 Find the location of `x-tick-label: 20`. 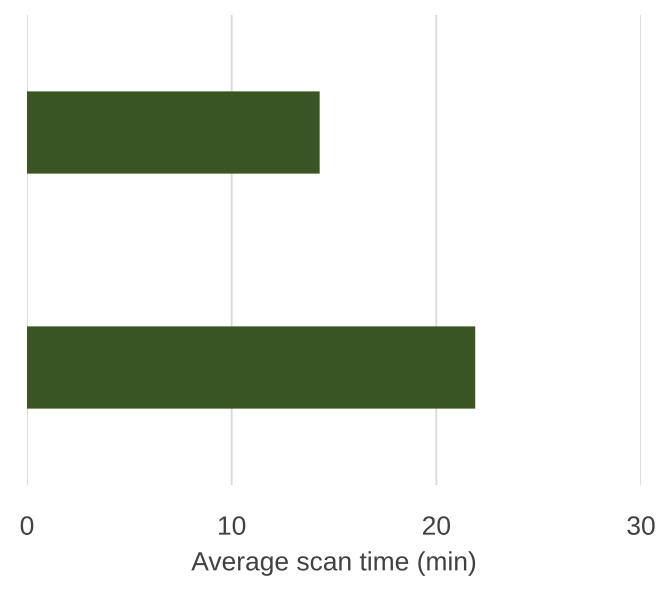

x-tick-label: 20 is located at coordinates (436, 525).